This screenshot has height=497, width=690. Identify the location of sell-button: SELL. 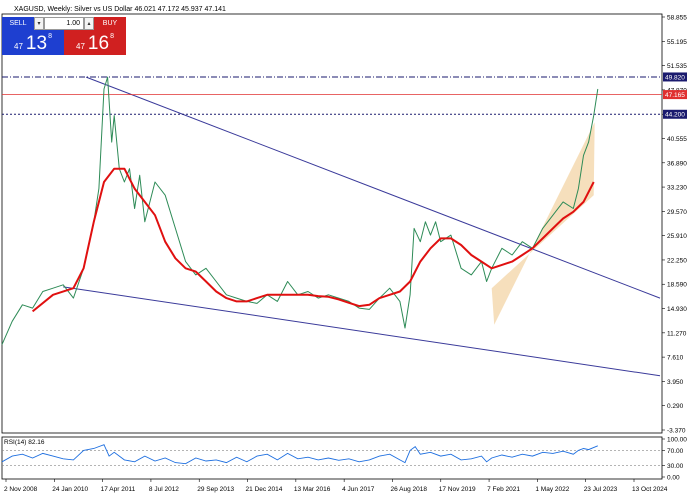
(18, 23).